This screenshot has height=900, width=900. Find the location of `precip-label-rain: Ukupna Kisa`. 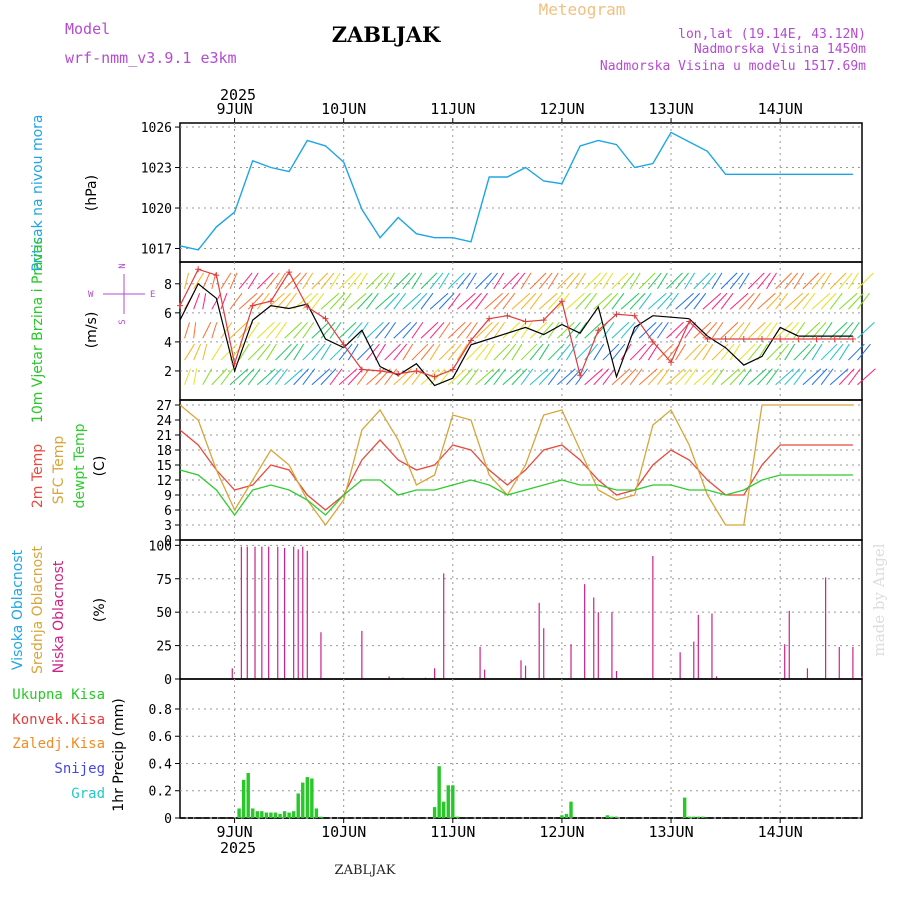

precip-label-rain: Ukupna Kisa is located at coordinates (58, 695).